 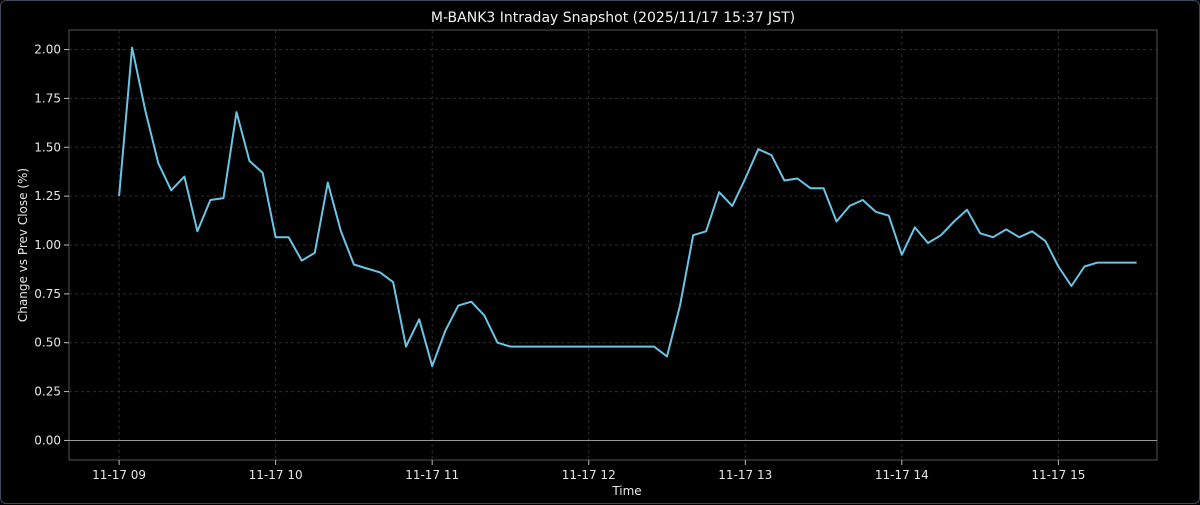 I want to click on y-tick-label: 0.75, so click(x=47, y=294).